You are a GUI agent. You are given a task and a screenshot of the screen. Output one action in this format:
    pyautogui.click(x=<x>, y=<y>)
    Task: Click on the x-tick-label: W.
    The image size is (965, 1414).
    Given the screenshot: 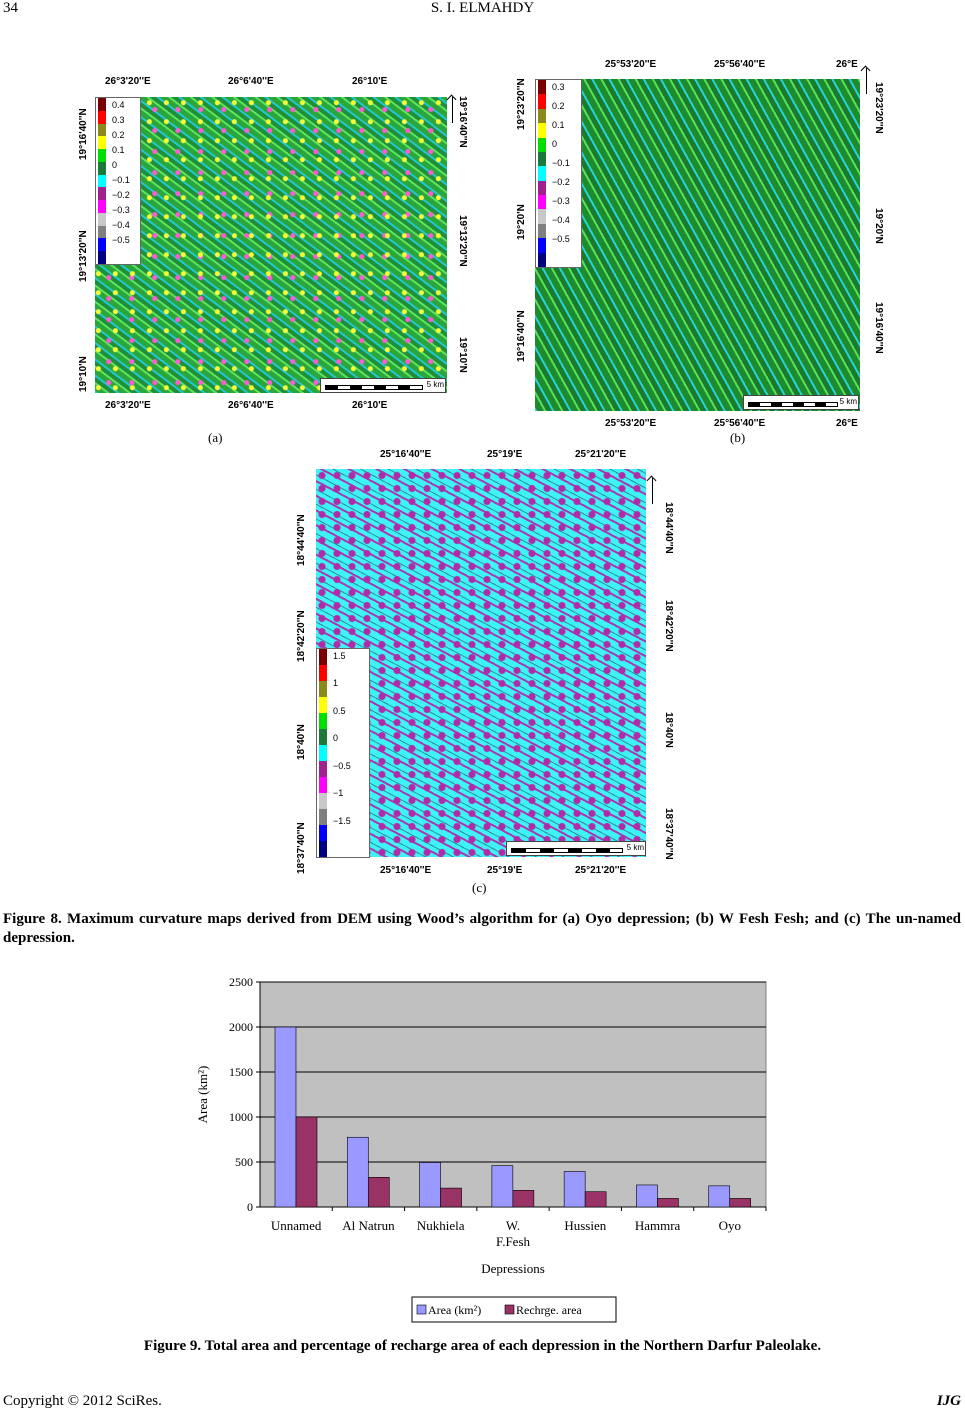 What is the action you would take?
    pyautogui.click(x=513, y=1225)
    